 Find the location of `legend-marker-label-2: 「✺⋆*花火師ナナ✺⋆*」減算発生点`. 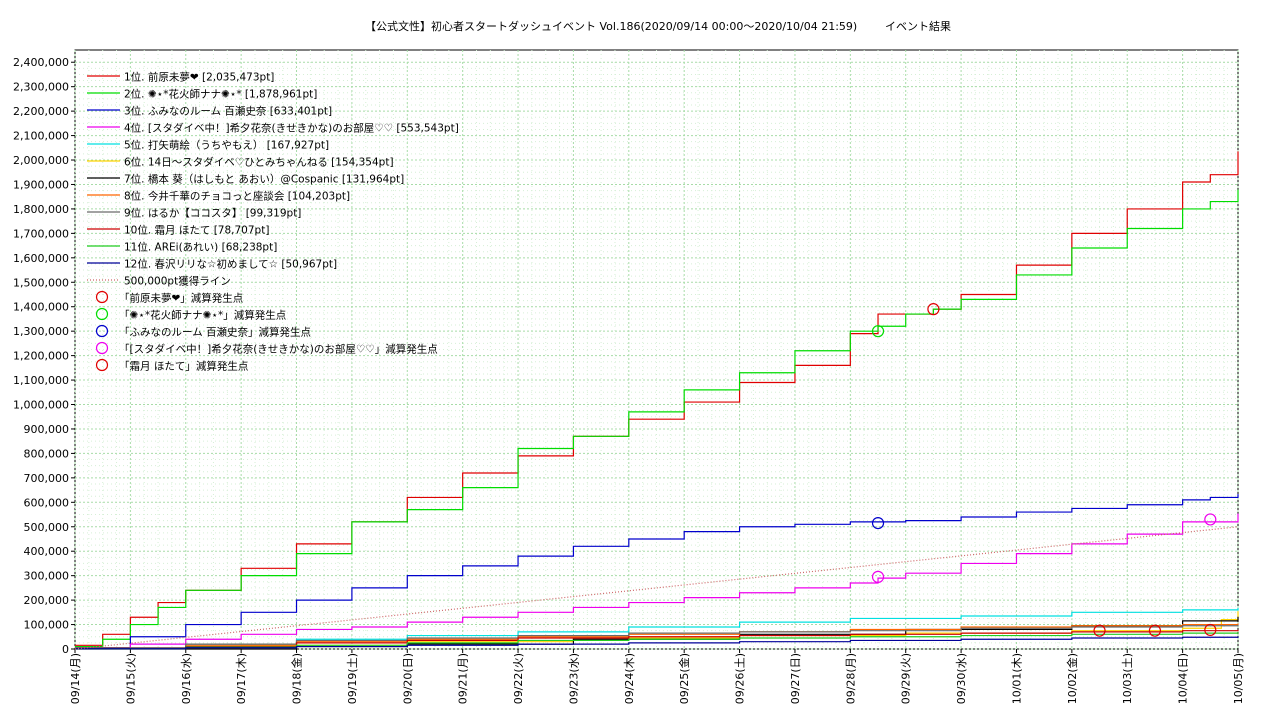

legend-marker-label-2: 「✺⋆*花火師ナナ✺⋆*」減算発生点 is located at coordinates (202, 315).